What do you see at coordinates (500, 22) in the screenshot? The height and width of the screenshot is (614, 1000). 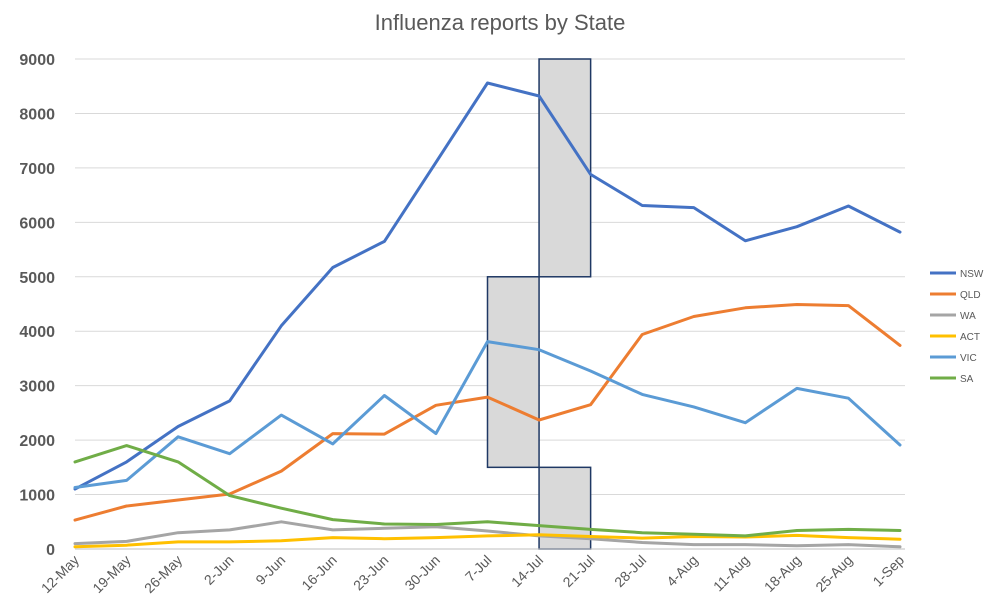 I see `chart-title: Influenza reports by State` at bounding box center [500, 22].